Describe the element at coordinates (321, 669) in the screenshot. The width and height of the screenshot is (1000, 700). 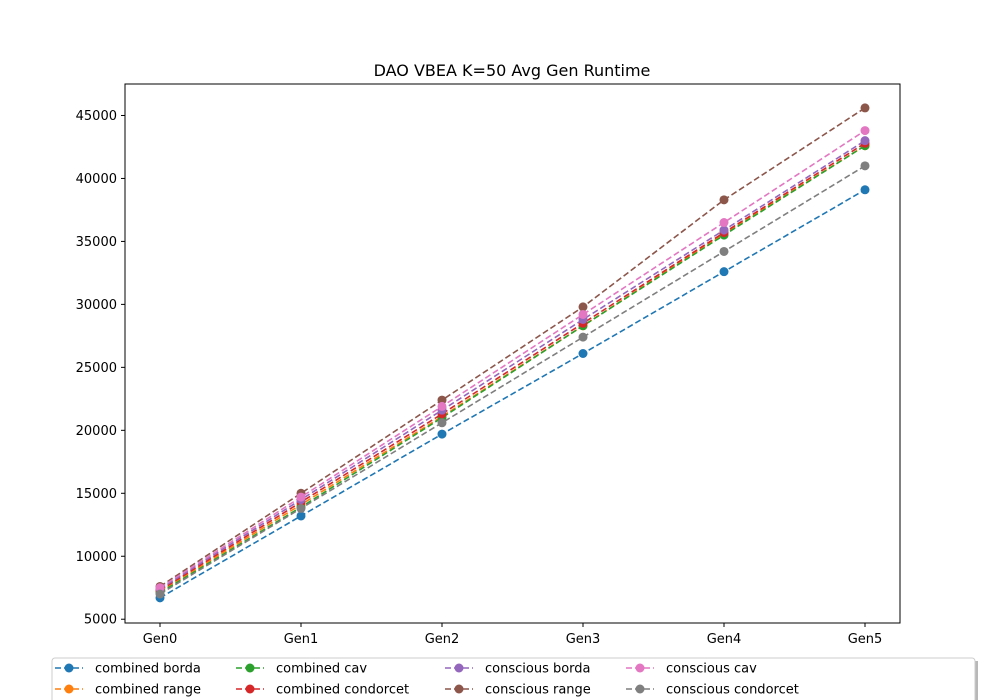
I see `legend-label: combined cav` at that location.